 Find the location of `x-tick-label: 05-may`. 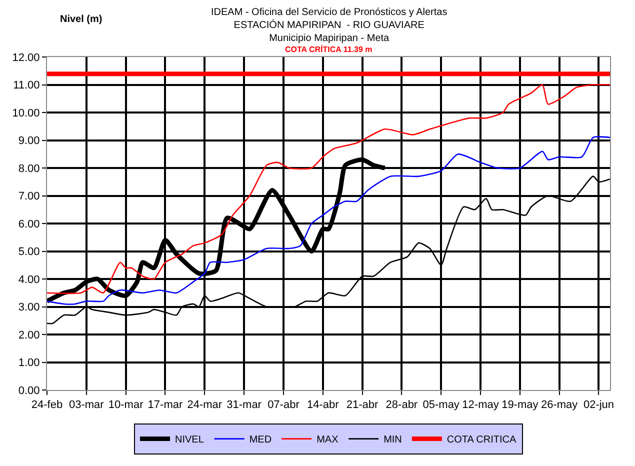

x-tick-label: 05-may is located at coordinates (441, 405).